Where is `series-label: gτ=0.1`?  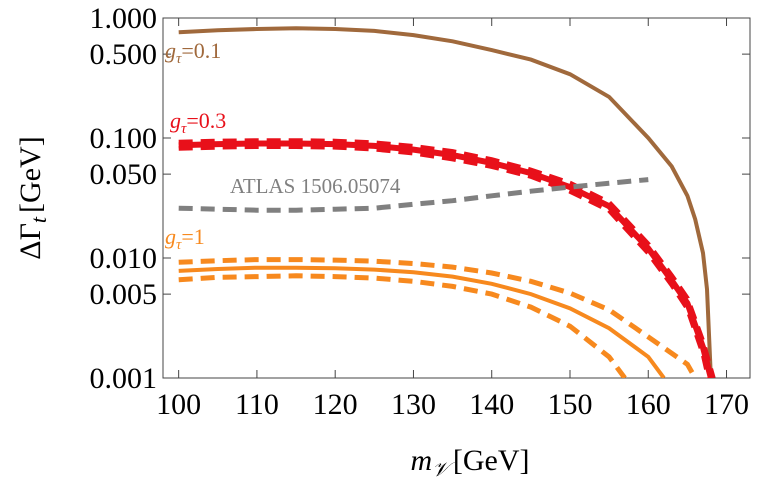 series-label: gτ=0.1 is located at coordinates (193, 52).